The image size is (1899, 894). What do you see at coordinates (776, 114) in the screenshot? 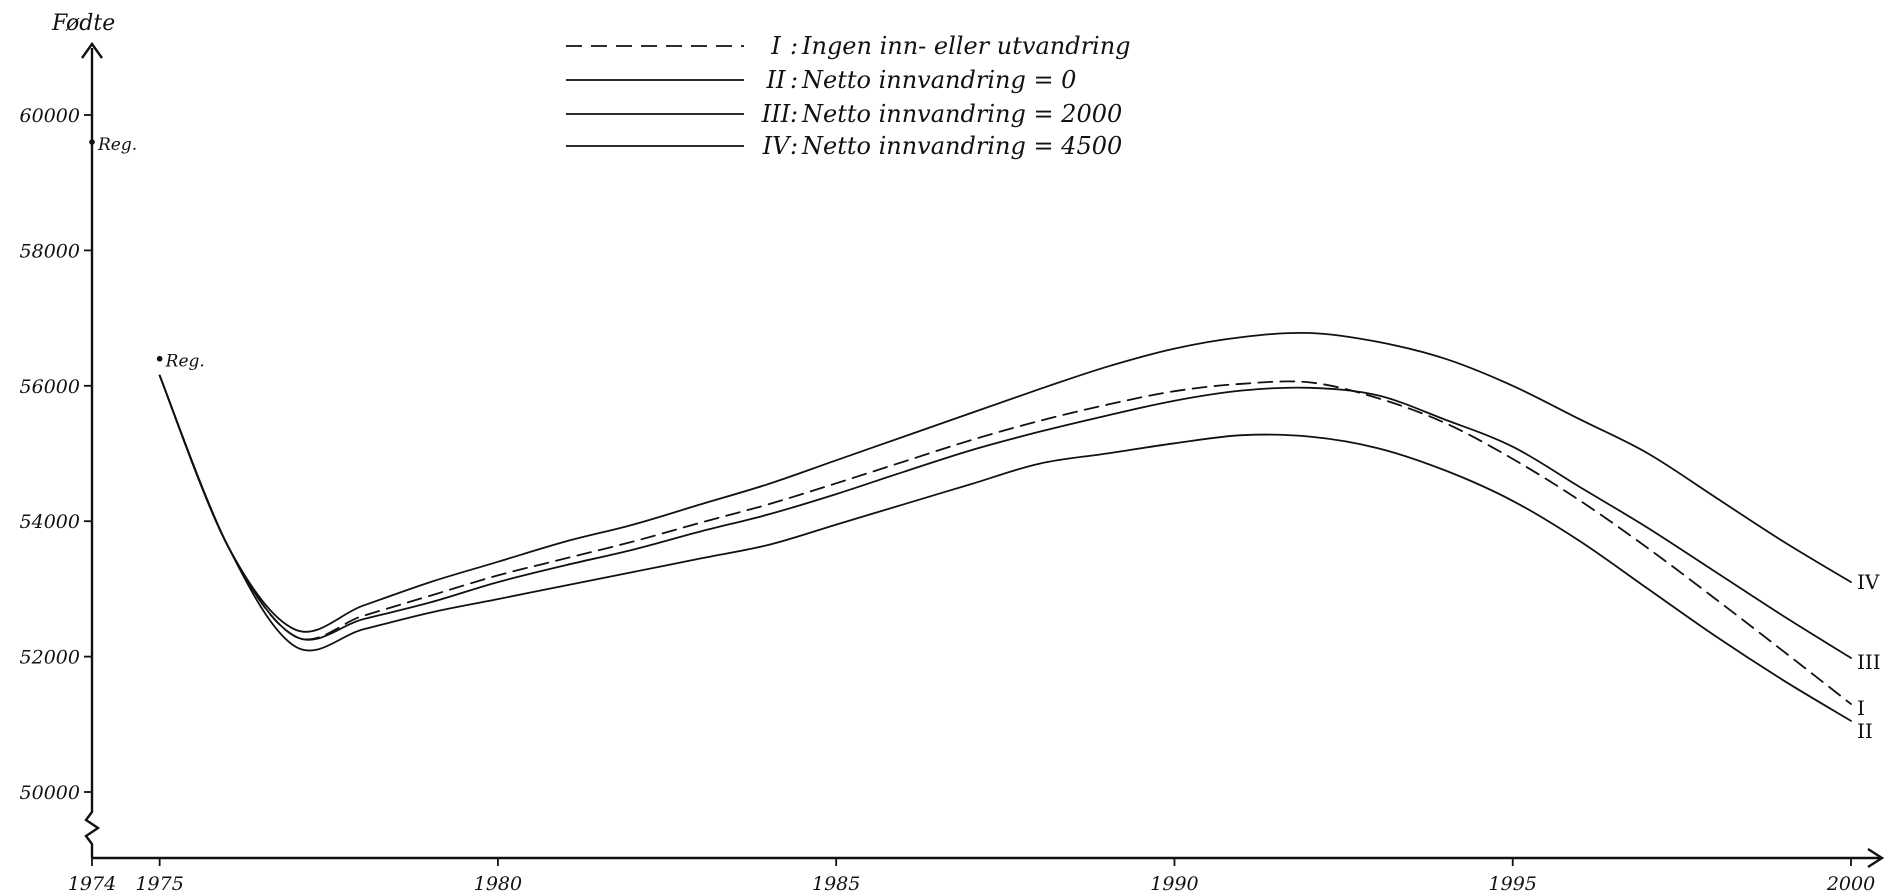
I see `legend-numeral: III` at bounding box center [776, 114].